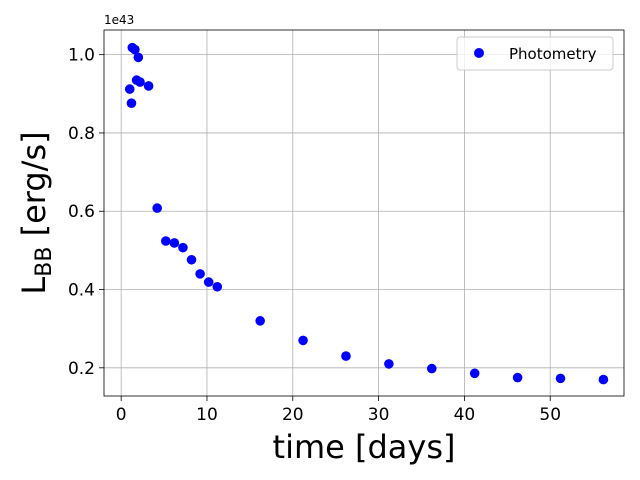 This screenshot has height=480, width=640. What do you see at coordinates (81, 56) in the screenshot?
I see `y-tick-label: 1.0` at bounding box center [81, 56].